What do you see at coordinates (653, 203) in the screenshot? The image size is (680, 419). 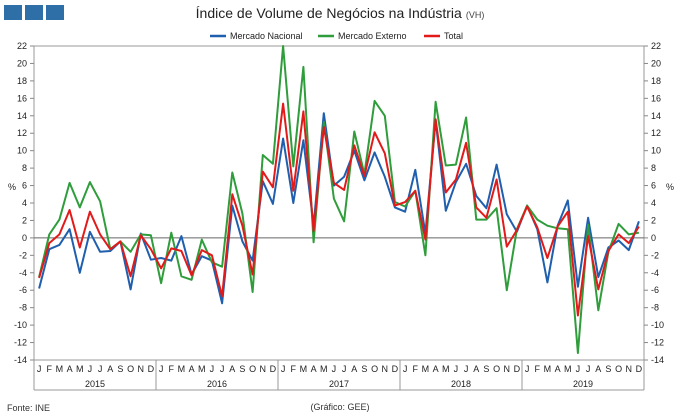 I see `y-tick-label-right: 4` at bounding box center [653, 203].